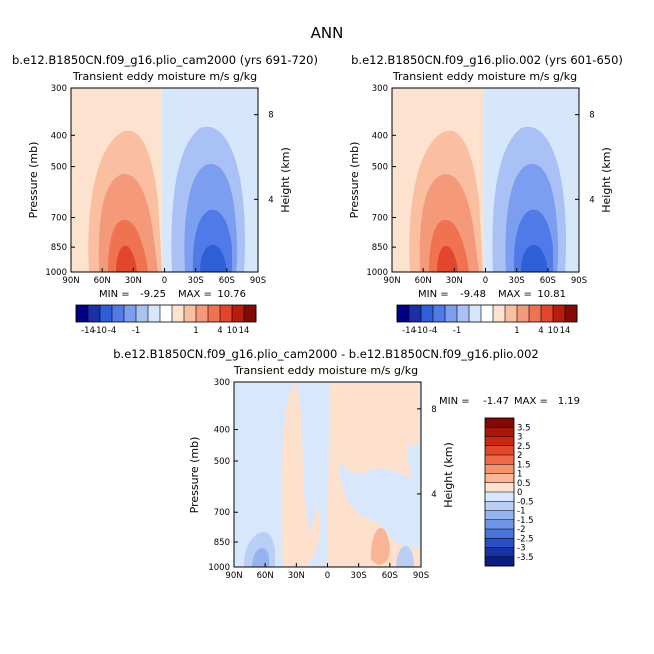  I want to click on panel-top-right-min-label: MIN =, so click(433, 294).